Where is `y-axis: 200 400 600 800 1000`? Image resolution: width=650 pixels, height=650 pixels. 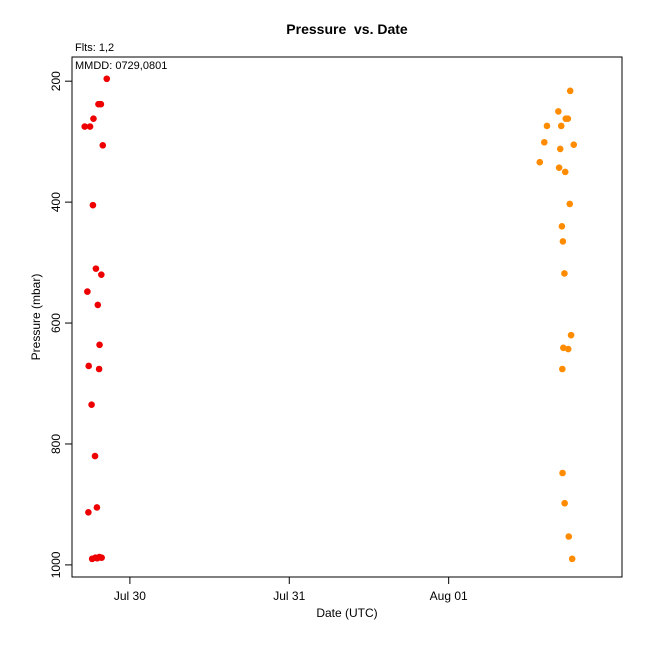
y-axis: 200 400 600 800 1000 is located at coordinates (60, 324).